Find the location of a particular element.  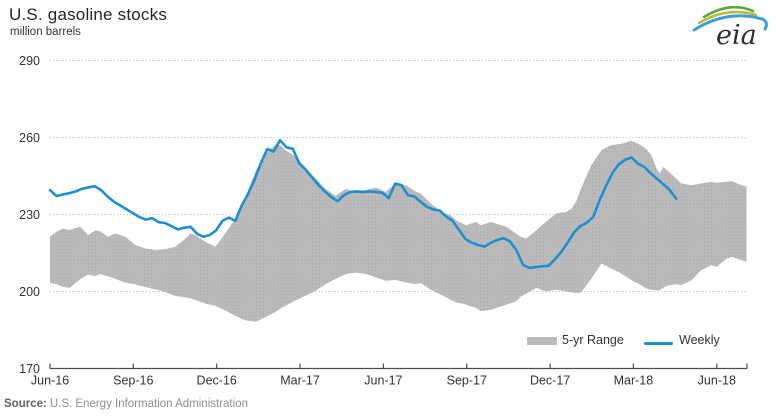

logo-swoosh-blue is located at coordinates (730, 23).